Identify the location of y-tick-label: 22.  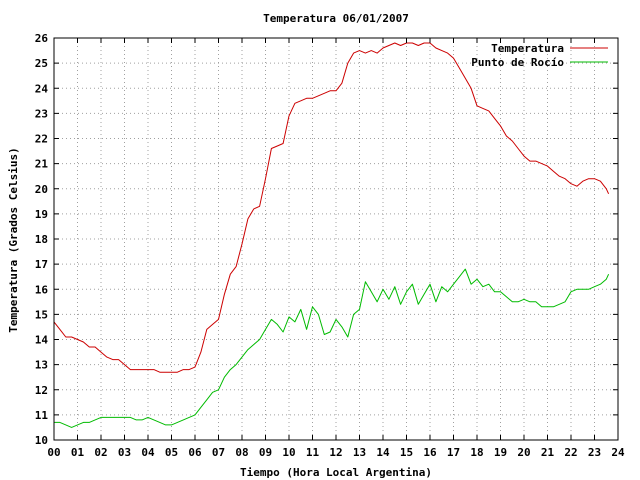
(41, 139).